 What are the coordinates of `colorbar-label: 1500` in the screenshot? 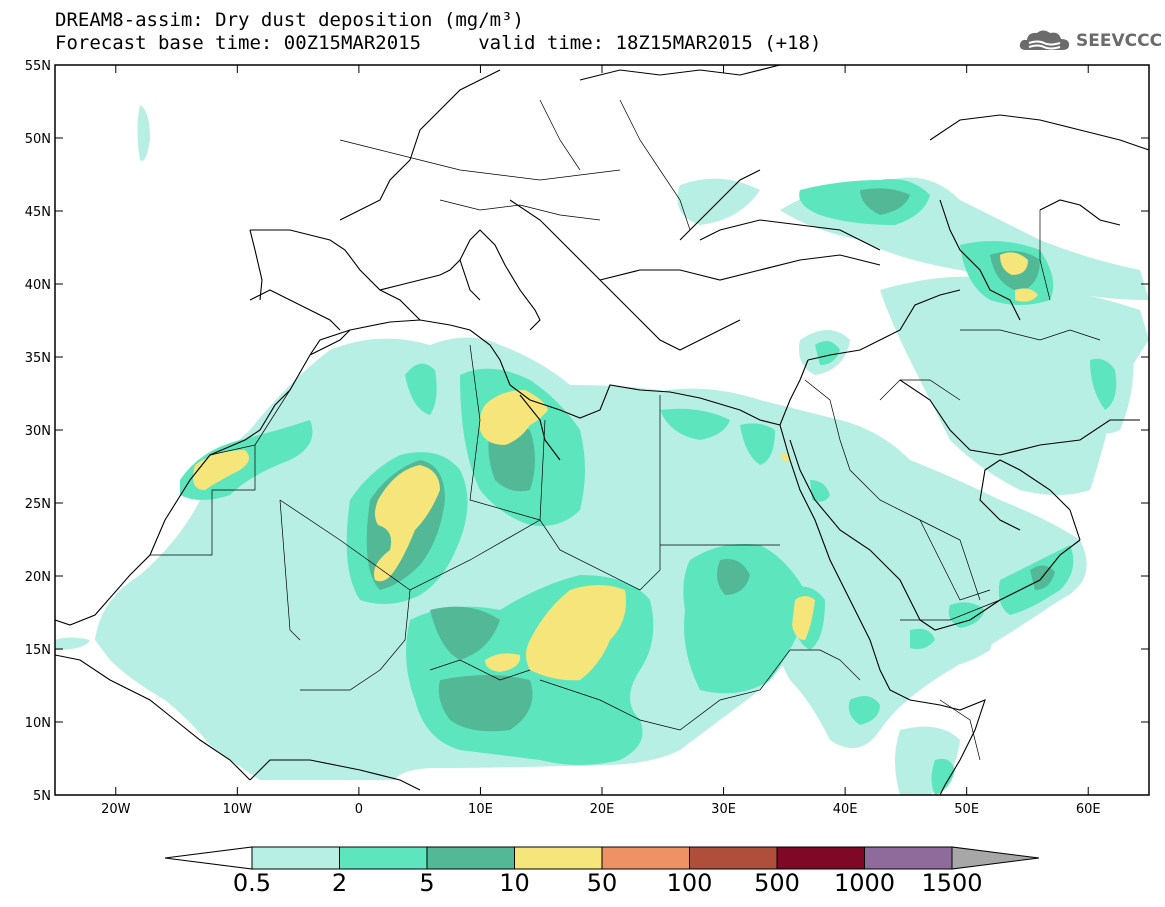 It's located at (951, 883).